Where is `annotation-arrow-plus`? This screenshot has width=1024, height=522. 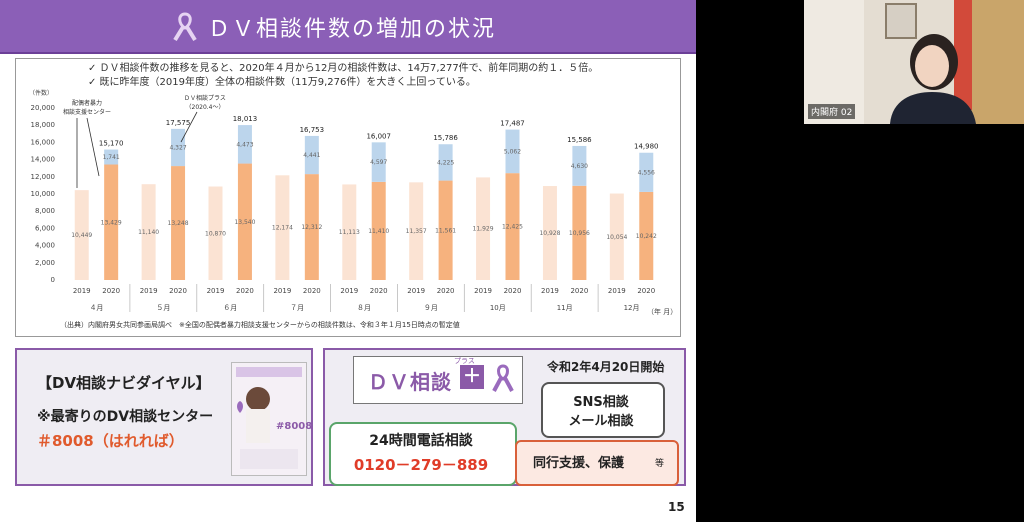 annotation-arrow-plus is located at coordinates (189, 127).